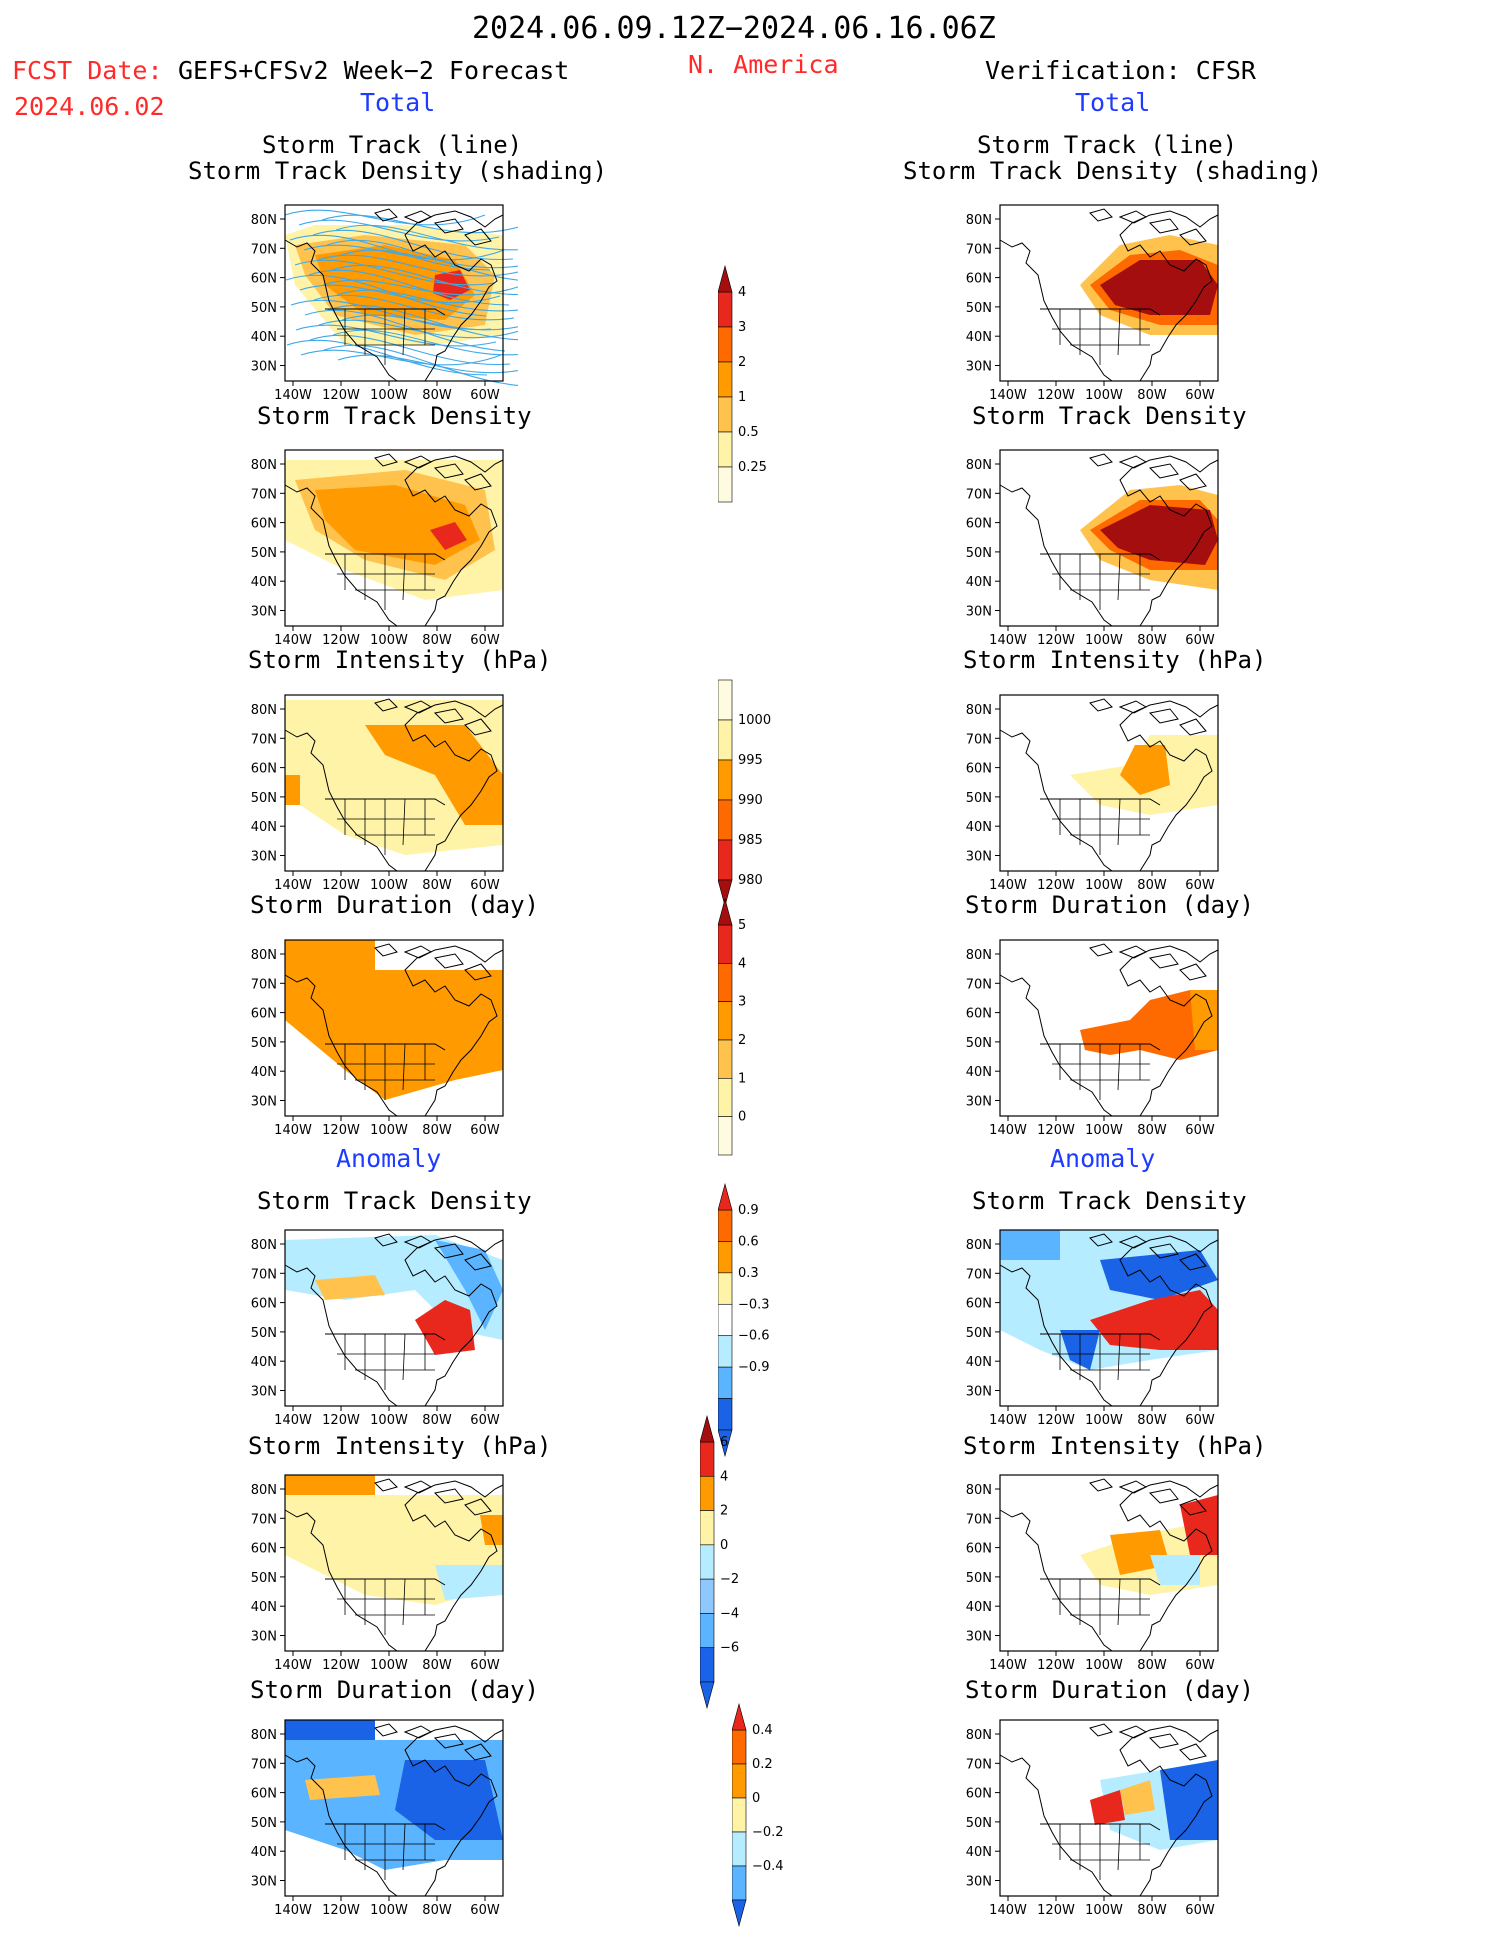  I want to click on density-title-left: Storm Track Density, so click(394, 416).